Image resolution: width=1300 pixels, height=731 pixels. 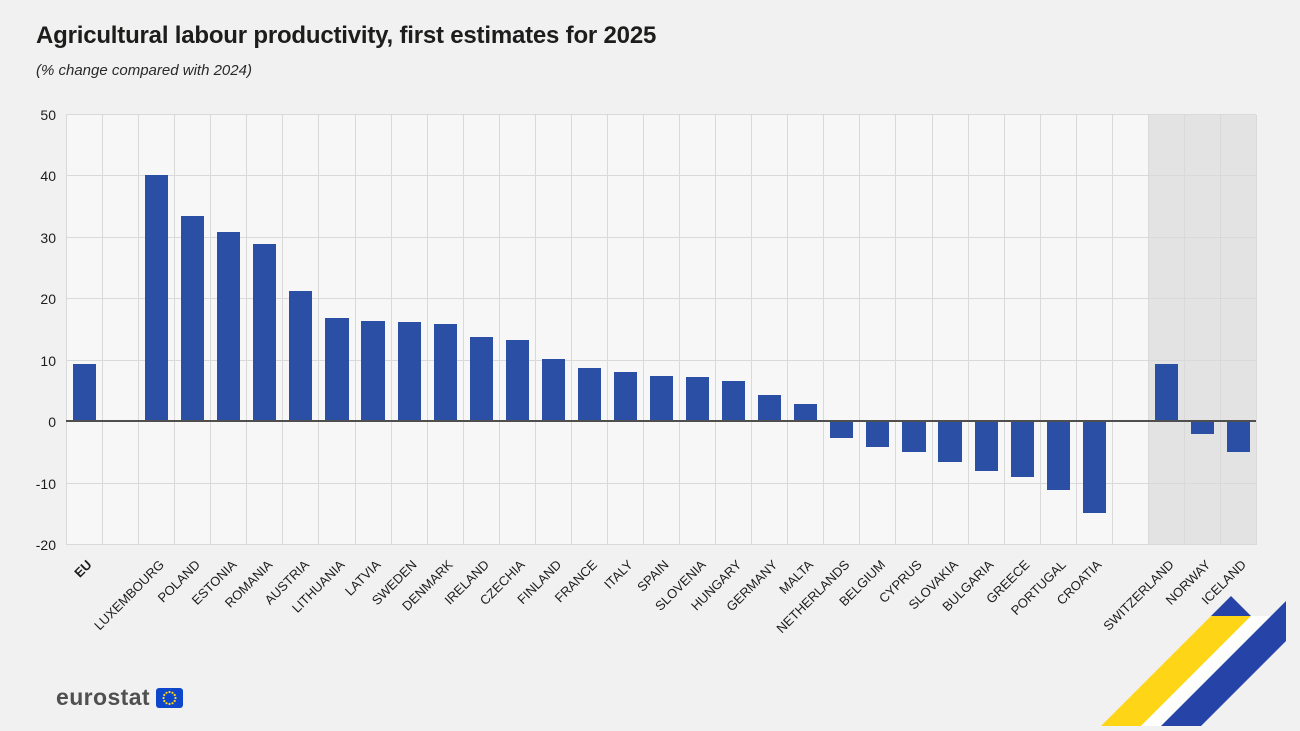 I want to click on eu-flag-icon, so click(x=169, y=697).